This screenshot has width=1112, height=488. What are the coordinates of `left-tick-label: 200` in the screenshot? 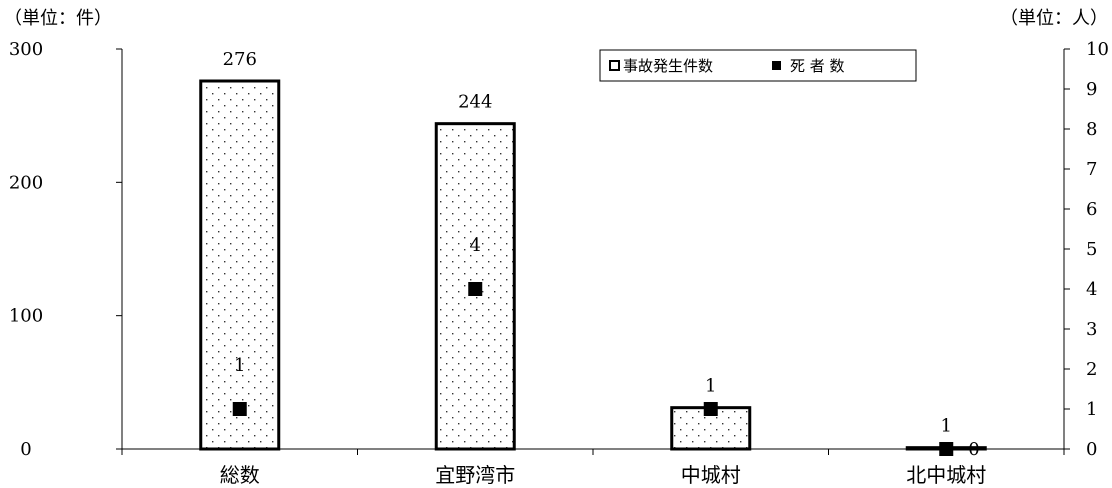 It's located at (26, 182).